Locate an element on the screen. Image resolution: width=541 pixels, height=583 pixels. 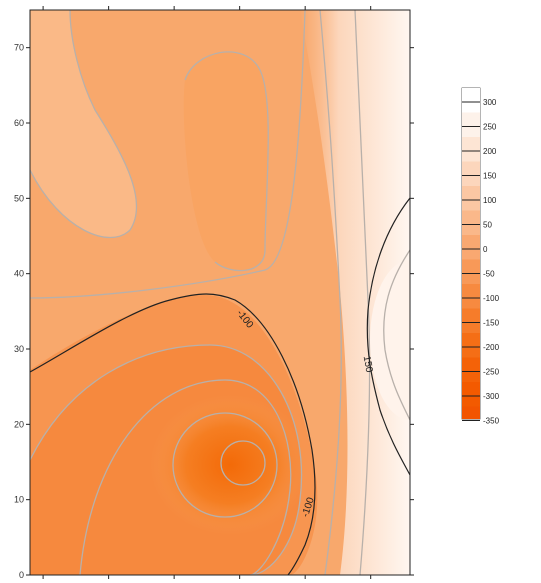
legend-label: -250 is located at coordinates (491, 372).